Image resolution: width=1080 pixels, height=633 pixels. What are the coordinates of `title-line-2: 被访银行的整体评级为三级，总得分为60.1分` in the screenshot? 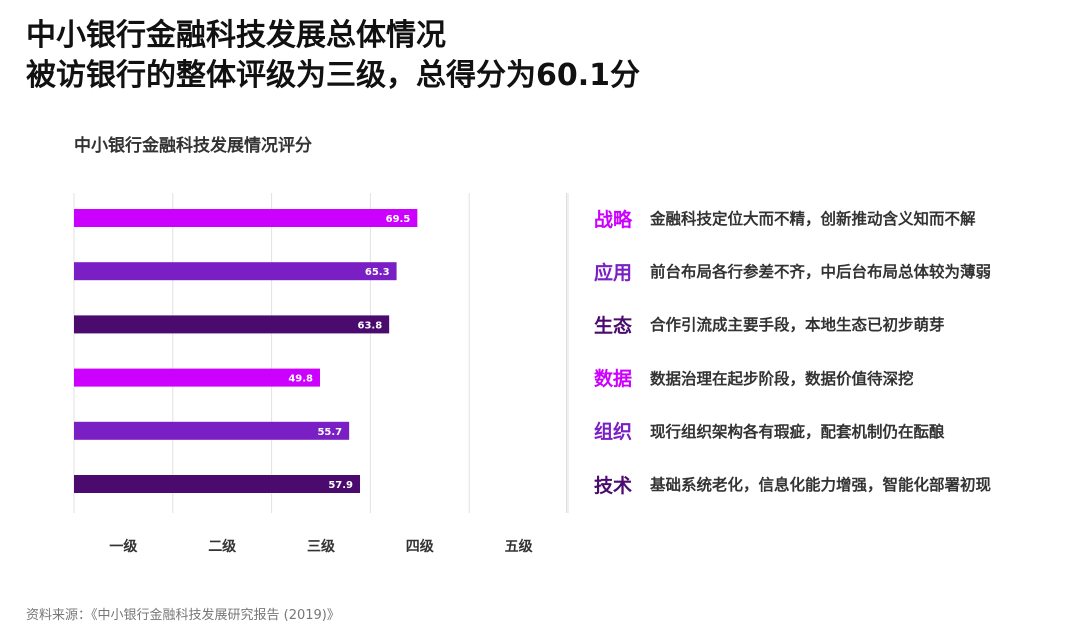 It's located at (333, 75).